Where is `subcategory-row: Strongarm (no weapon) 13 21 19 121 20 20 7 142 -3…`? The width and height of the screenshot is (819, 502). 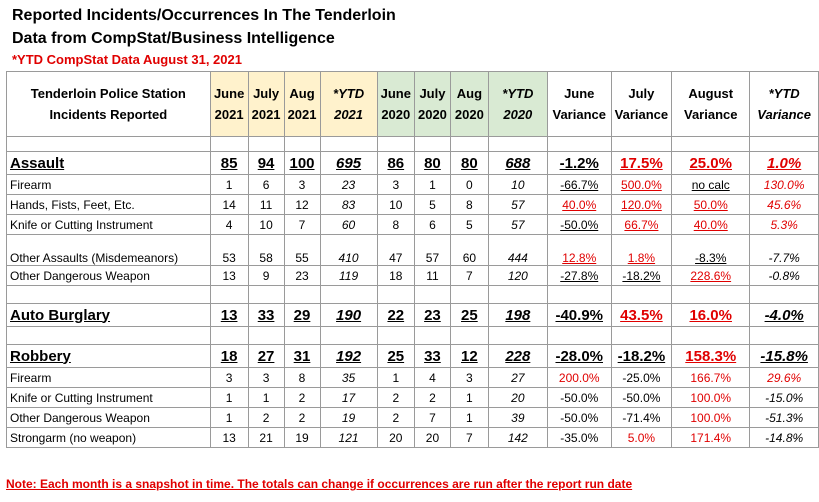 subcategory-row: Strongarm (no weapon) 13 21 19 121 20 20 7 142 -3… is located at coordinates (412, 437).